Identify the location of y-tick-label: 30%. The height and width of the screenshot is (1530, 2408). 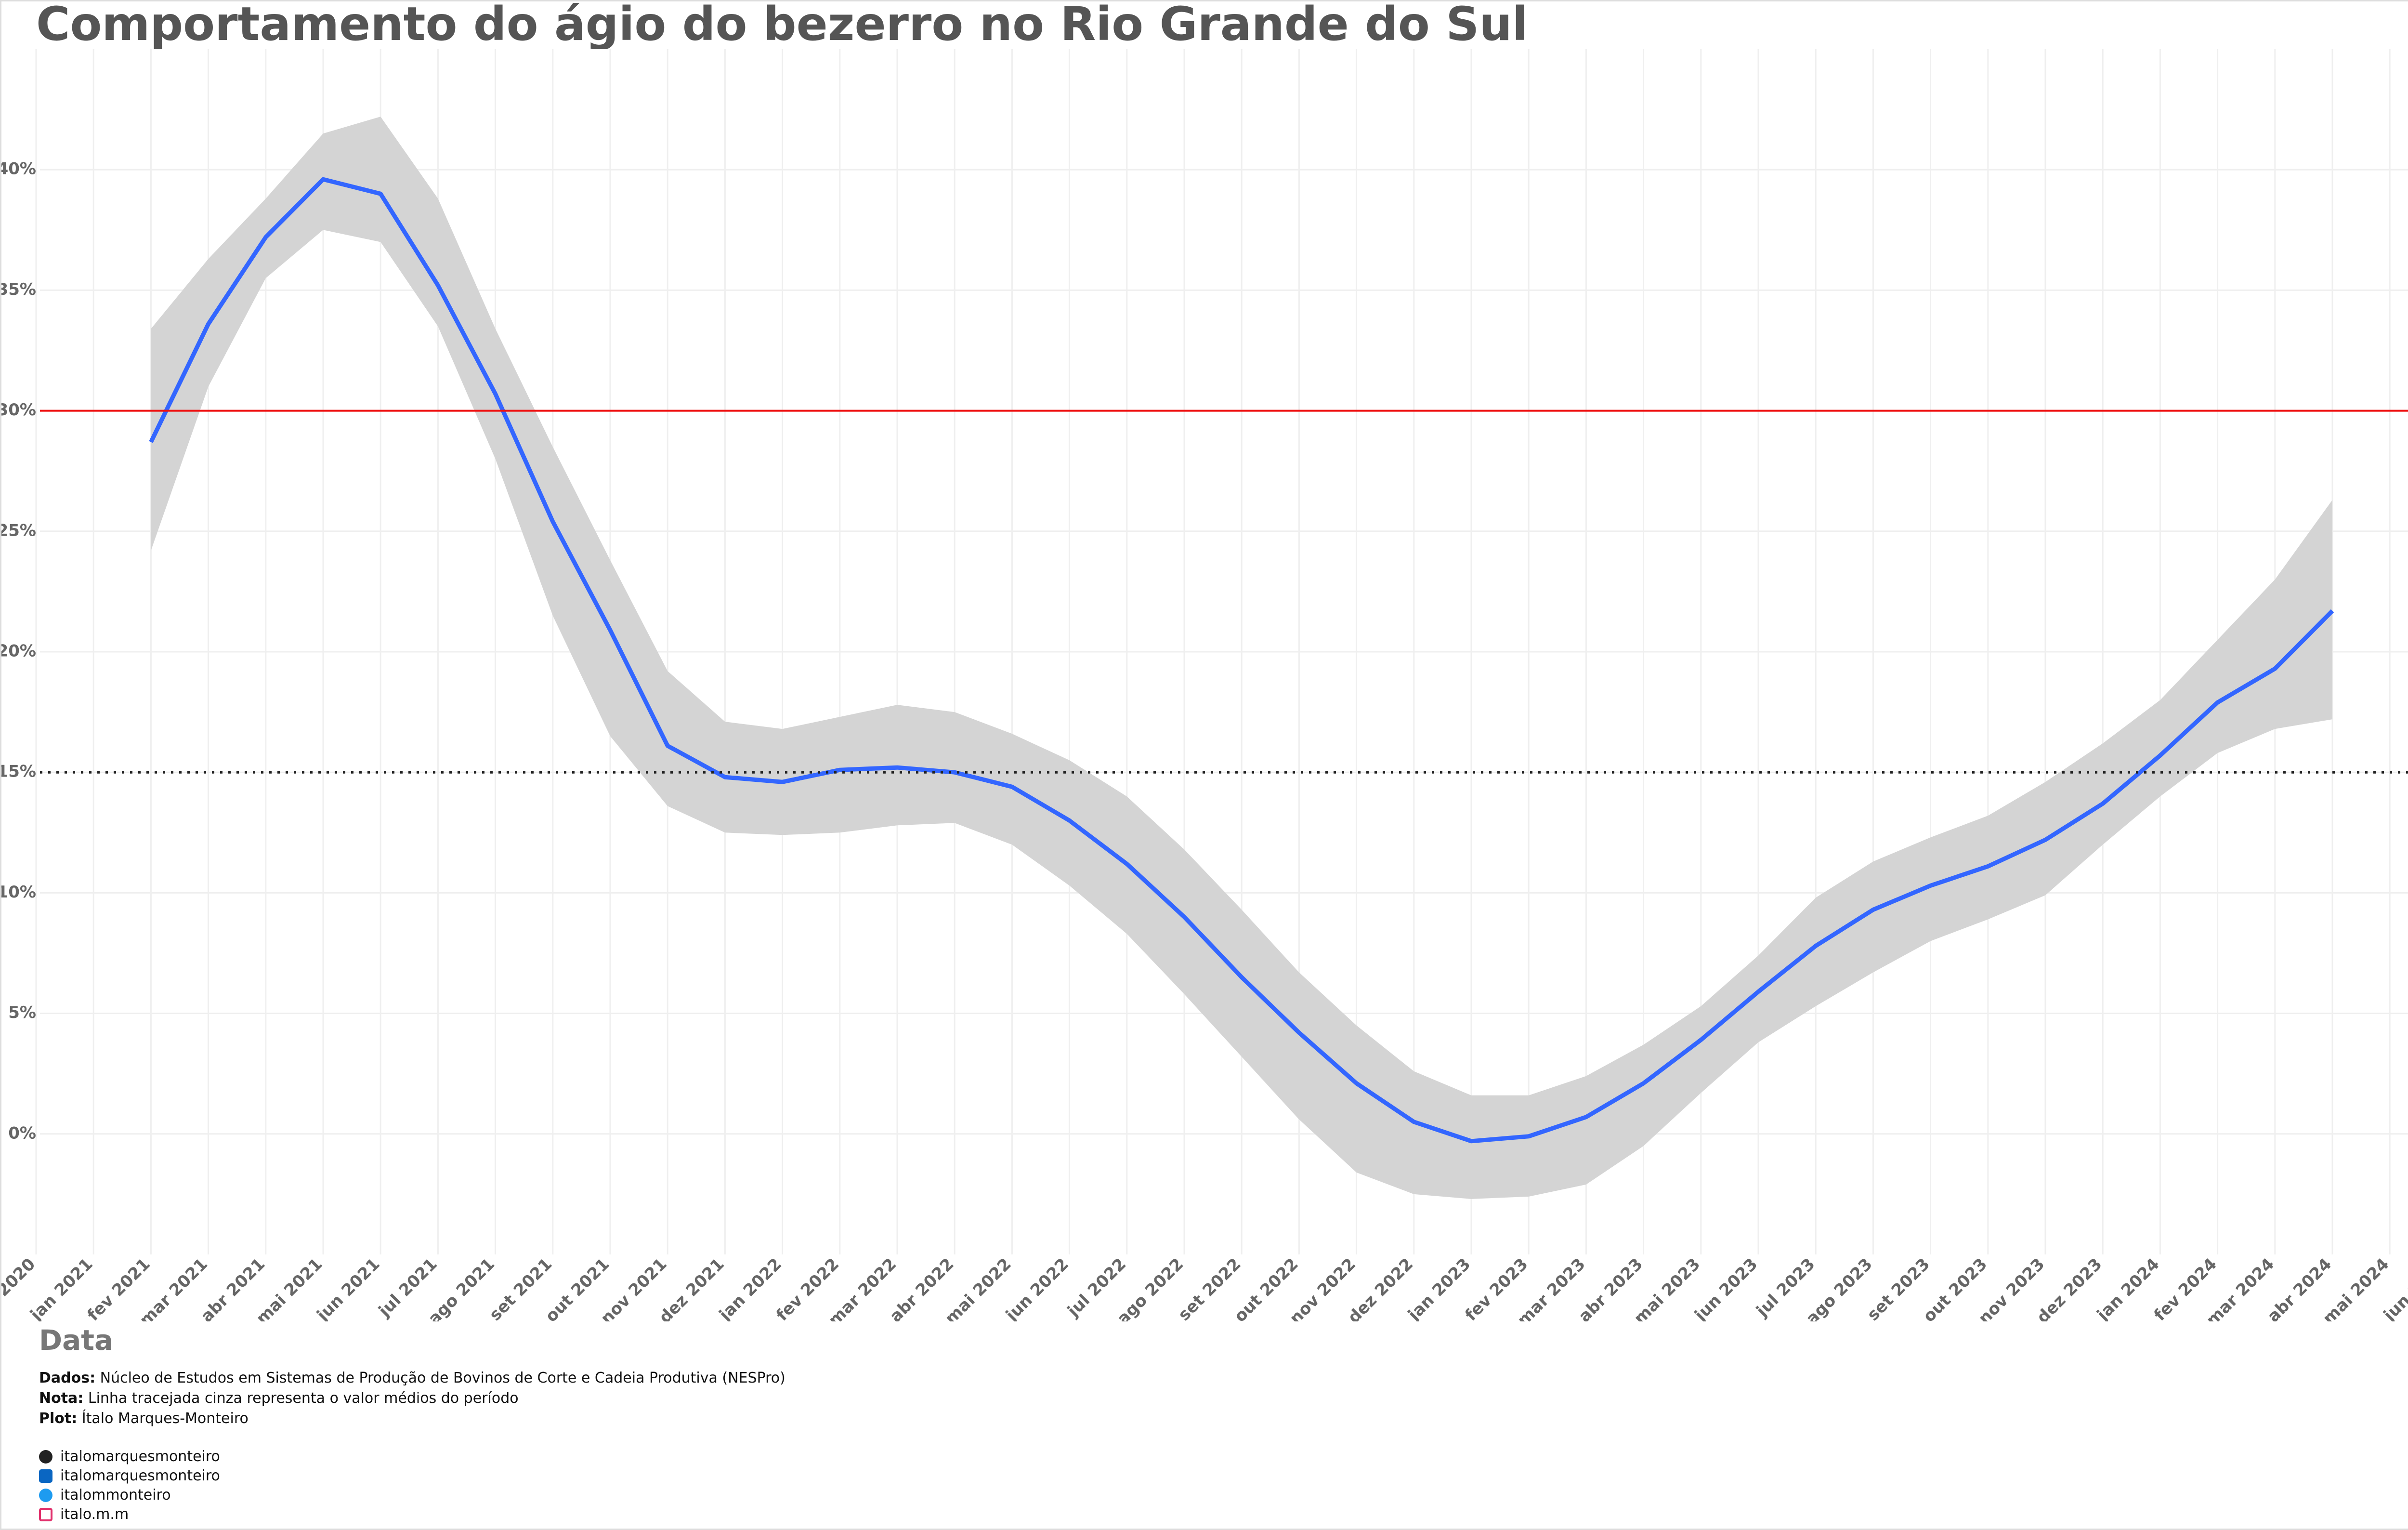
(18, 410).